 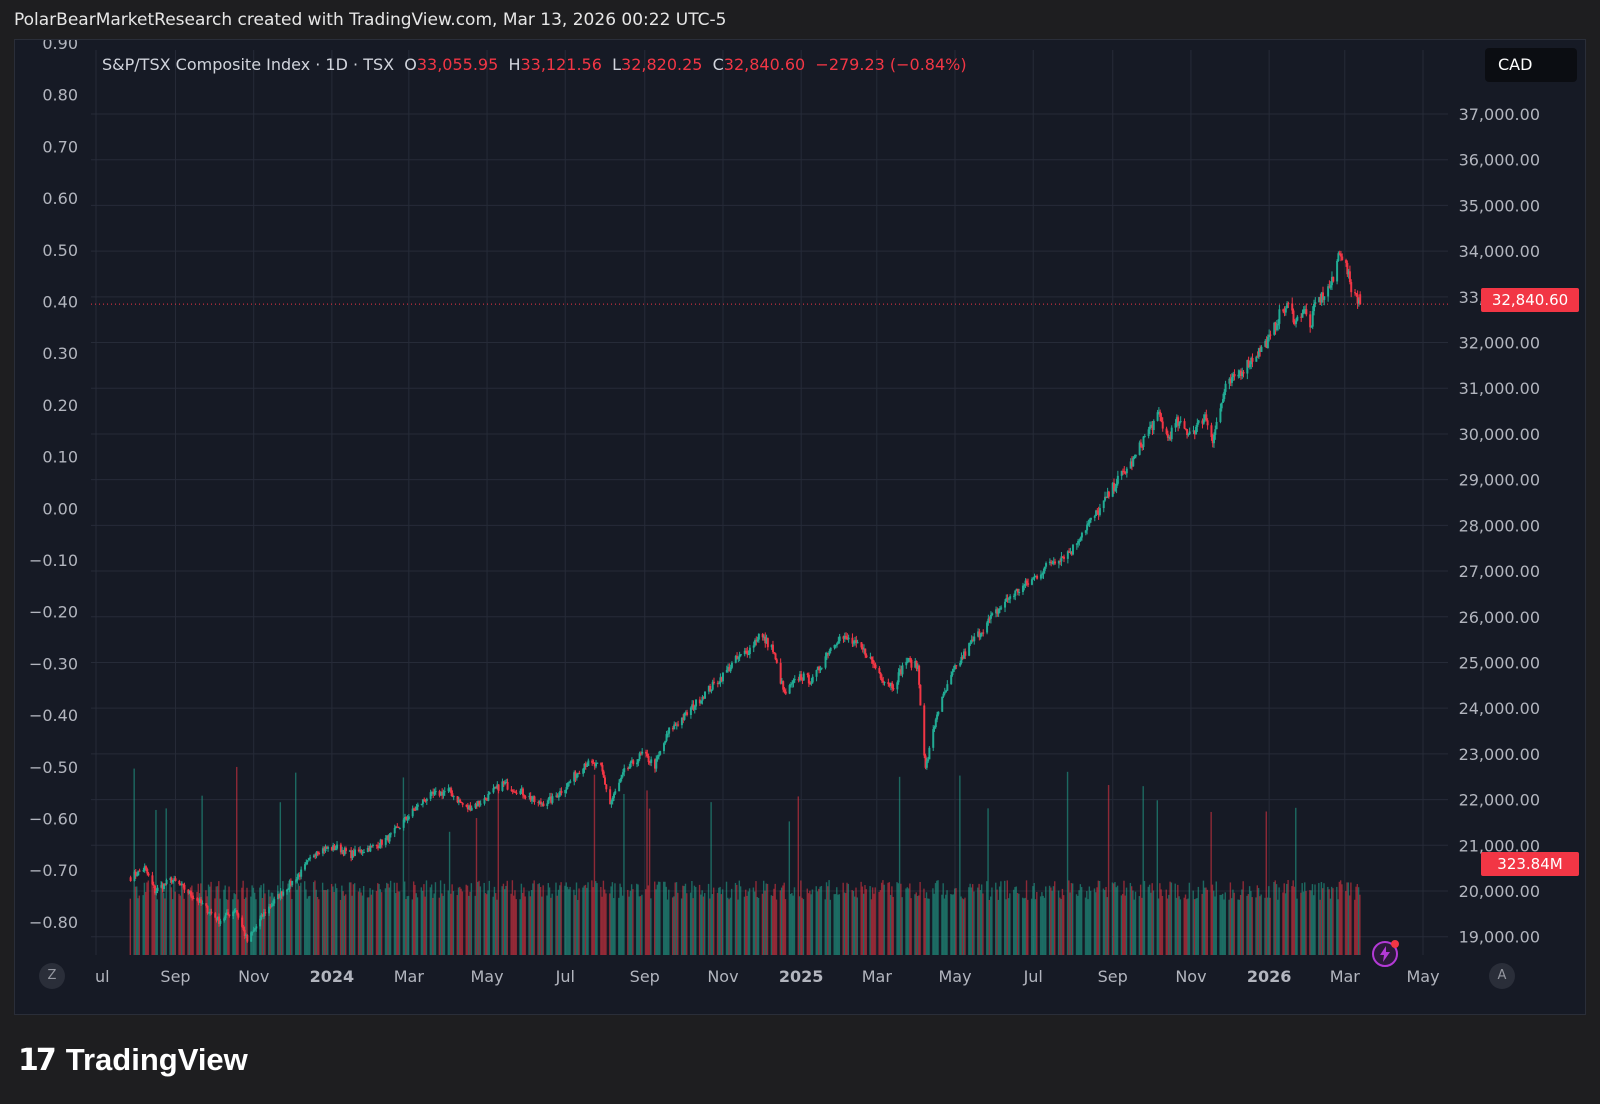 What do you see at coordinates (1385, 954) in the screenshot?
I see `lightning-alert-icon` at bounding box center [1385, 954].